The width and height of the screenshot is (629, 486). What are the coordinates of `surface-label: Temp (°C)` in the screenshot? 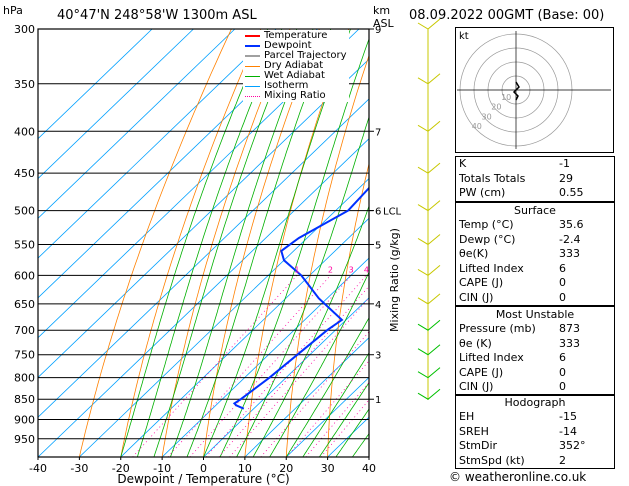 It's located at (486, 224).